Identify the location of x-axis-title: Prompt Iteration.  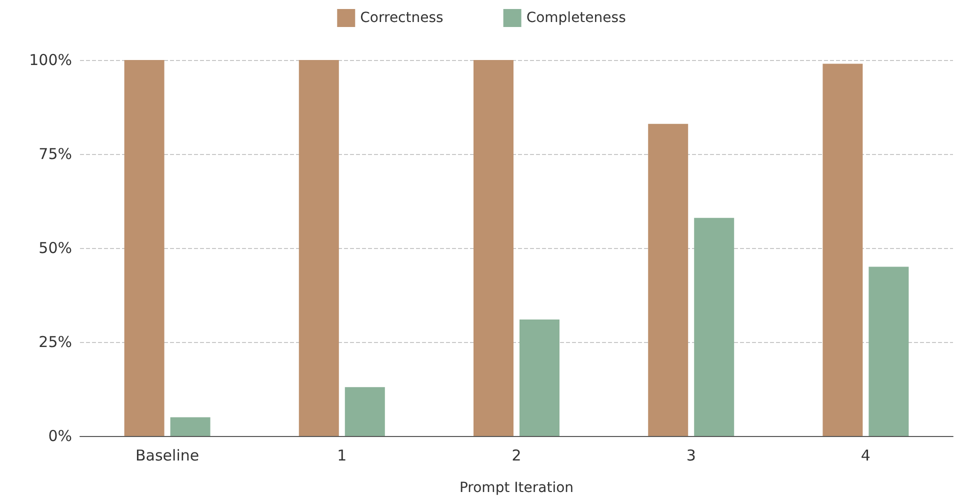
(516, 488).